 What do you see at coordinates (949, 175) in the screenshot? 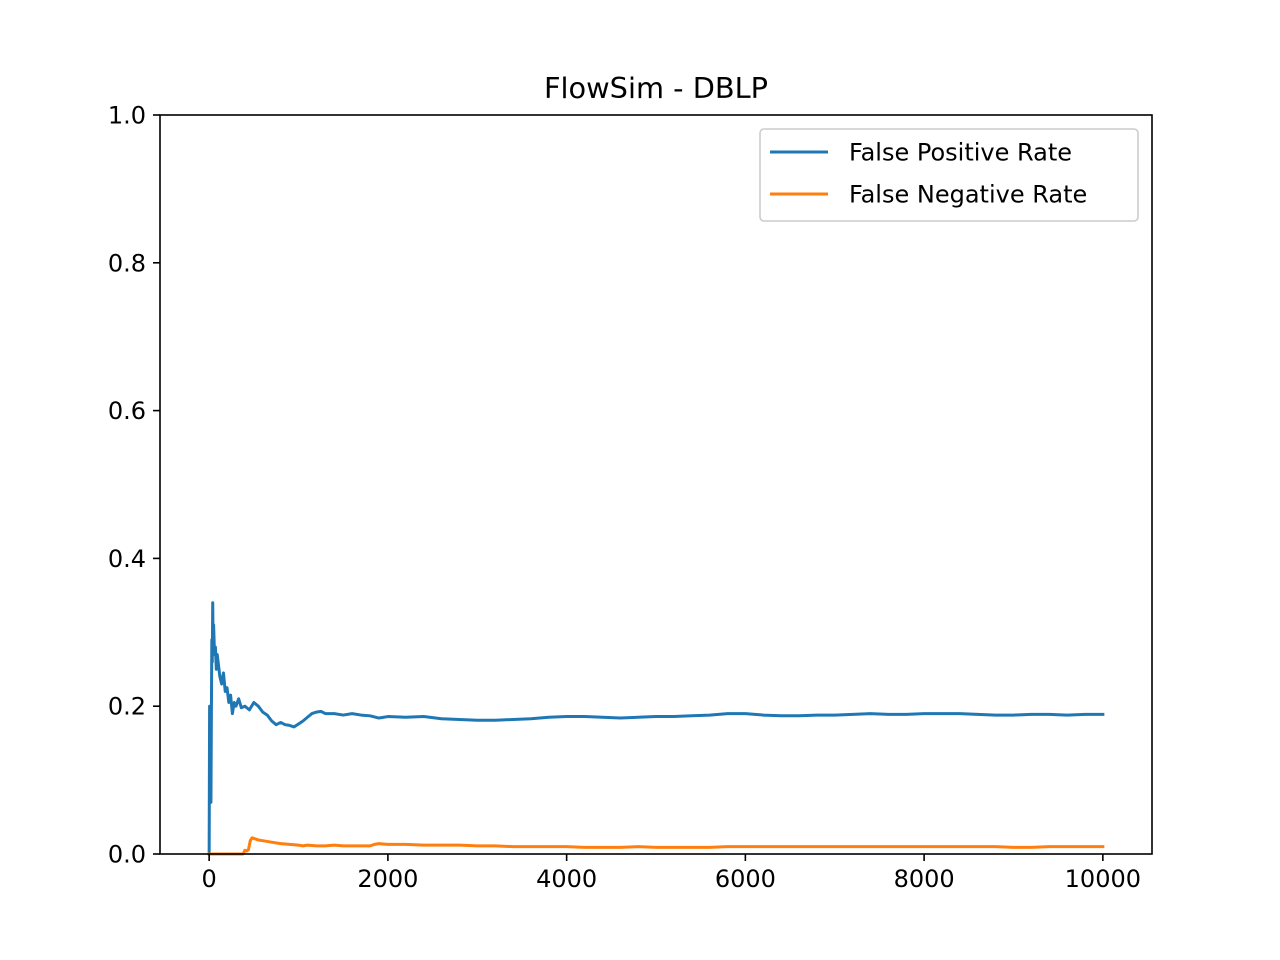
I see `legend-box` at bounding box center [949, 175].